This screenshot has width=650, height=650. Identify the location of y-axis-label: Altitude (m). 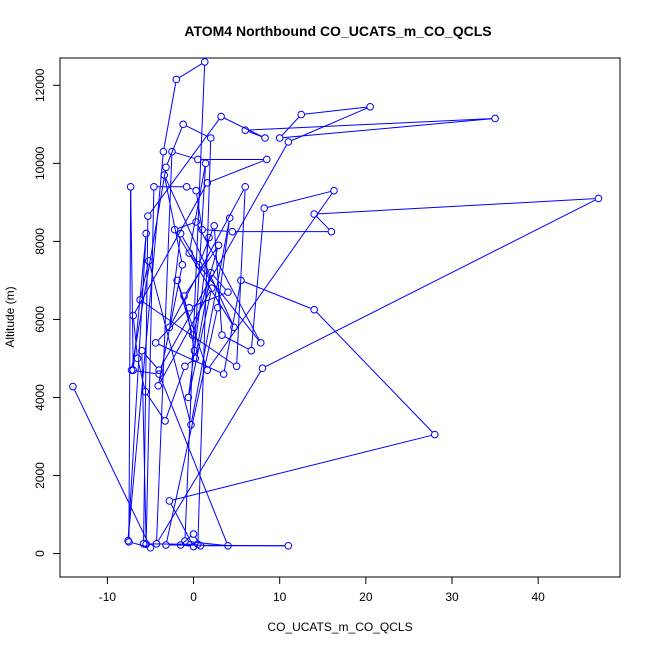
(10, 316).